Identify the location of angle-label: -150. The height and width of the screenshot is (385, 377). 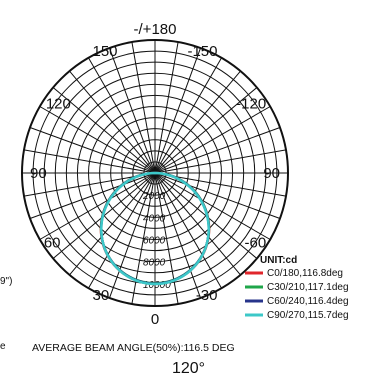
(202, 51).